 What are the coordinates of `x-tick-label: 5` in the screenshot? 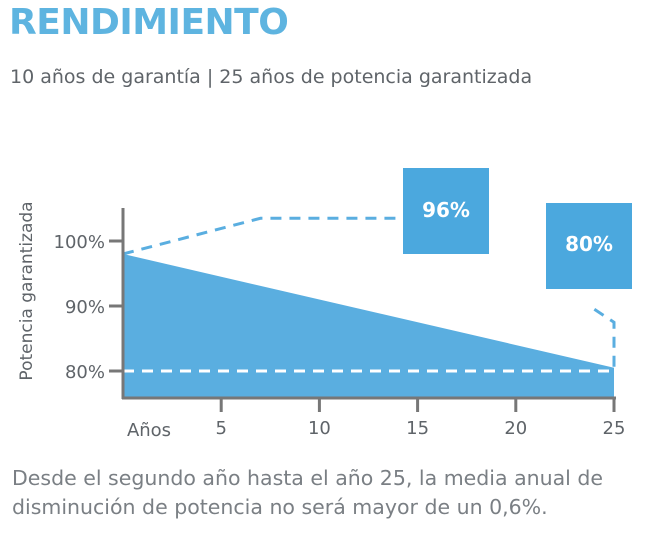 It's located at (220, 428).